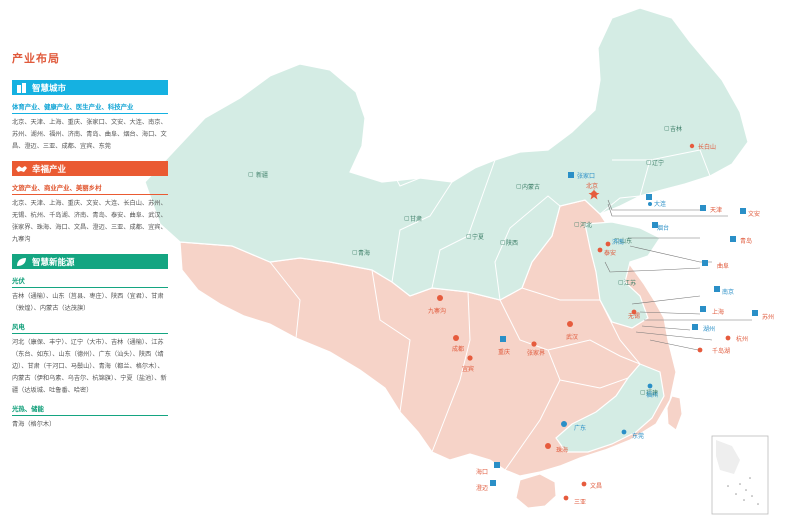  I want to click on city-guangdong: 广东, so click(573, 426).